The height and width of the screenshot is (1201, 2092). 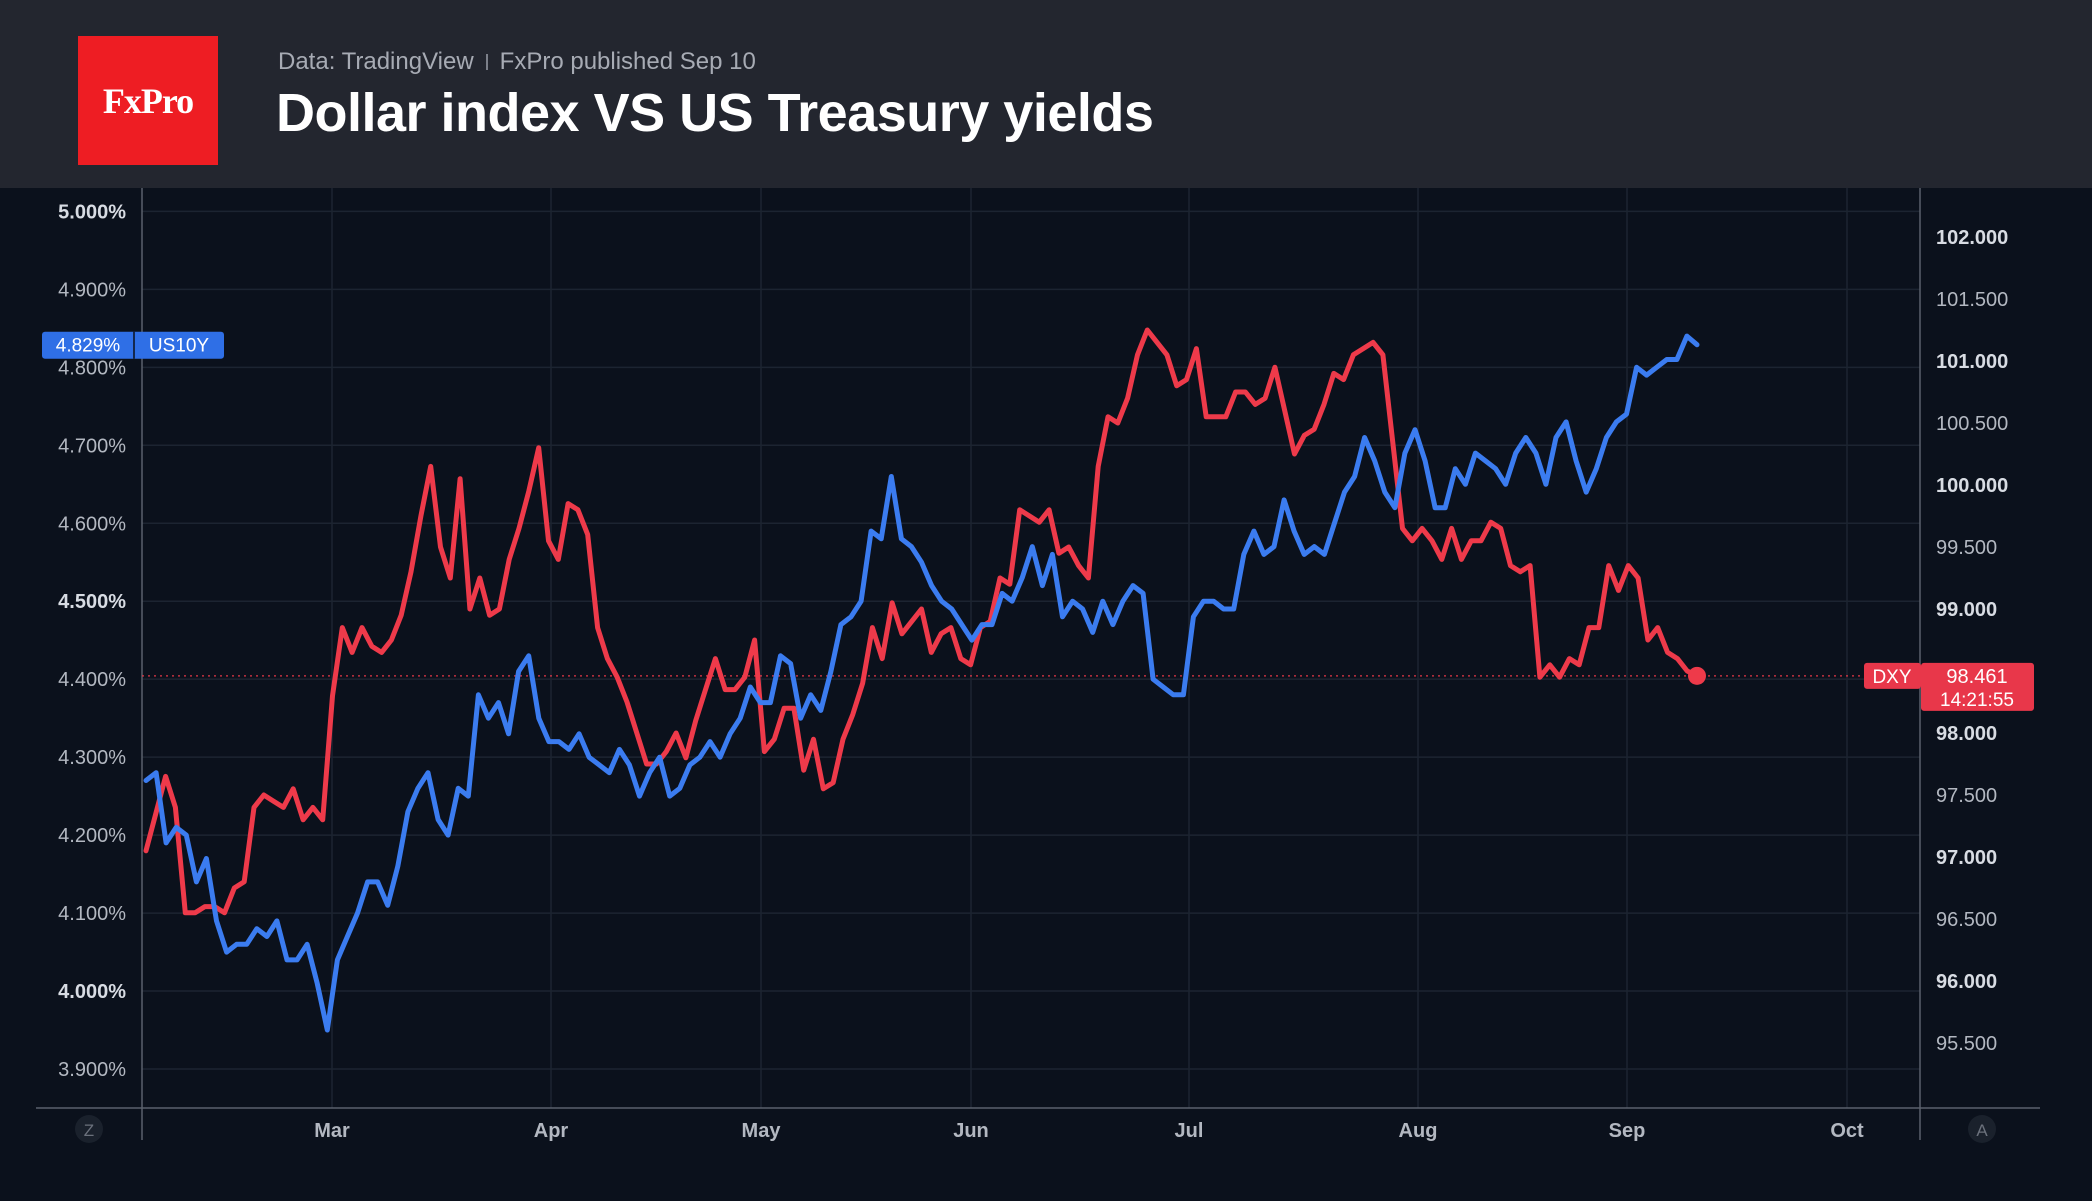 I want to click on page-title: Dollar index VS US Treasury yields, so click(x=715, y=113).